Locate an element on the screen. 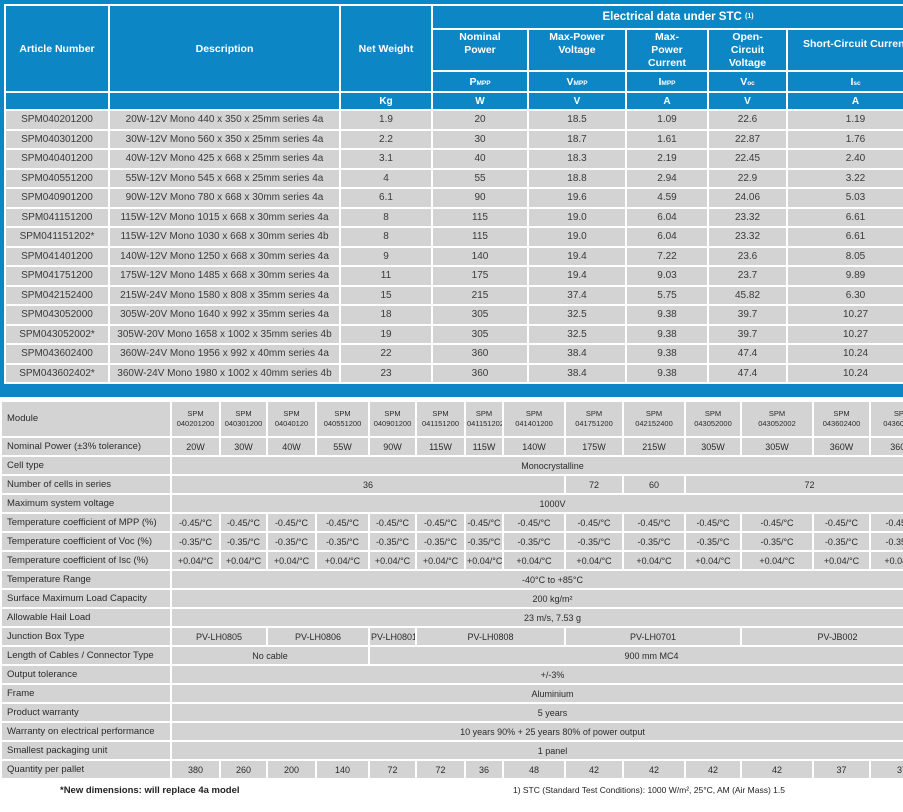 This screenshot has height=812, width=903. electrical-symbol: VMPP is located at coordinates (577, 81).